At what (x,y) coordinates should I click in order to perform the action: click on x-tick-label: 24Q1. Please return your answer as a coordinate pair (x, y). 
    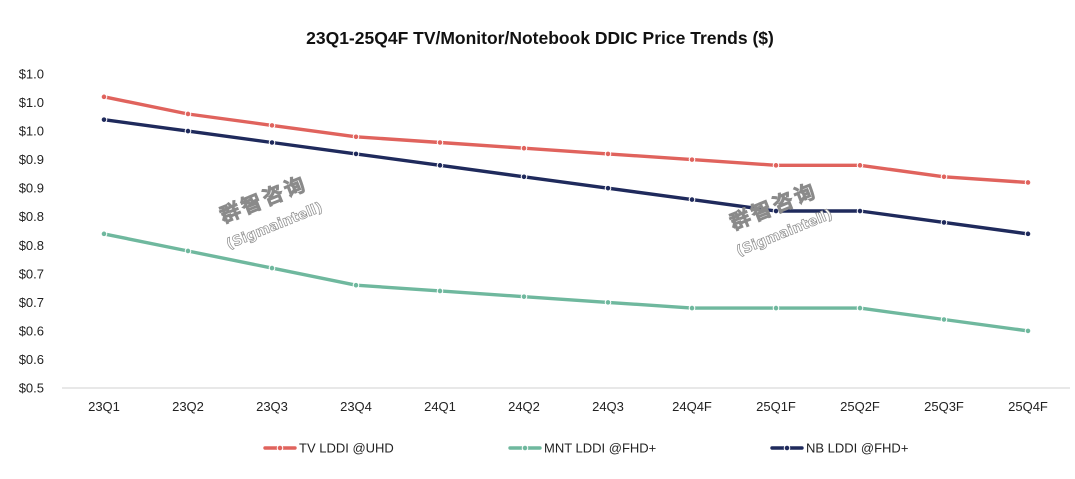
    Looking at the image, I should click on (440, 406).